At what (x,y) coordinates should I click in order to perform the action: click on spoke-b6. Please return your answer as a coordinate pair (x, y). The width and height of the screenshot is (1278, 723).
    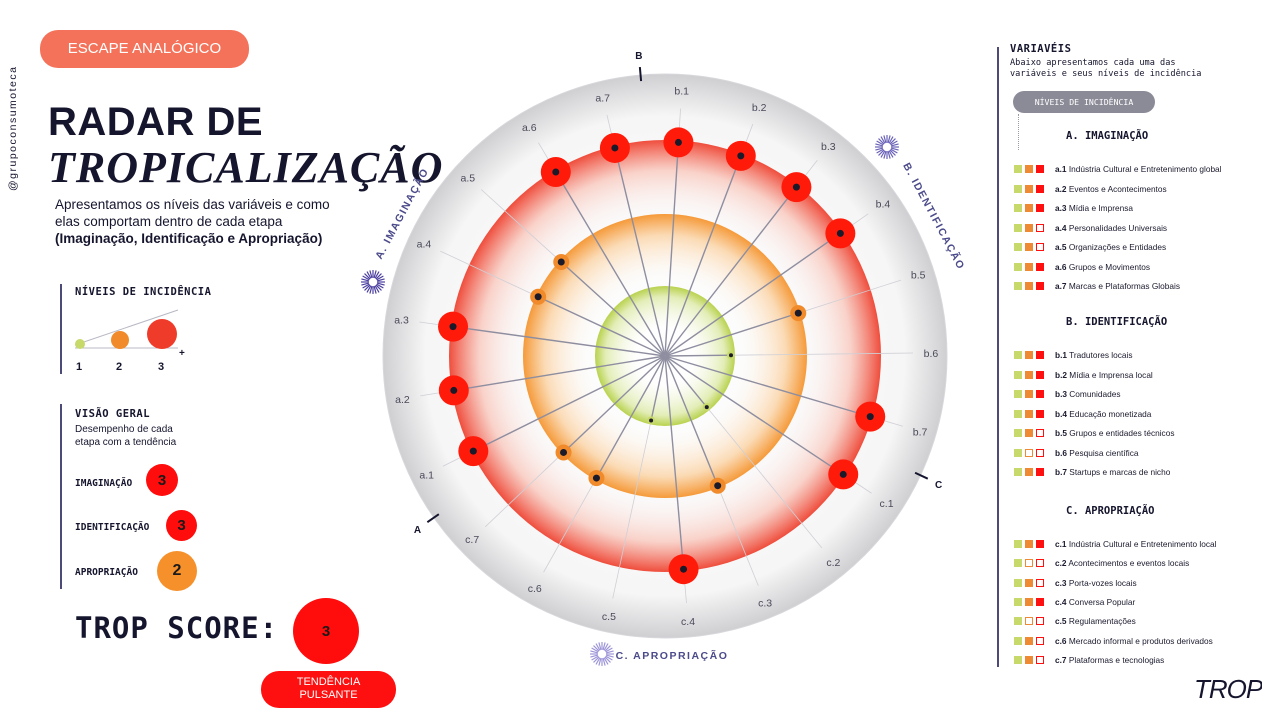
    Looking at the image, I should click on (698, 355).